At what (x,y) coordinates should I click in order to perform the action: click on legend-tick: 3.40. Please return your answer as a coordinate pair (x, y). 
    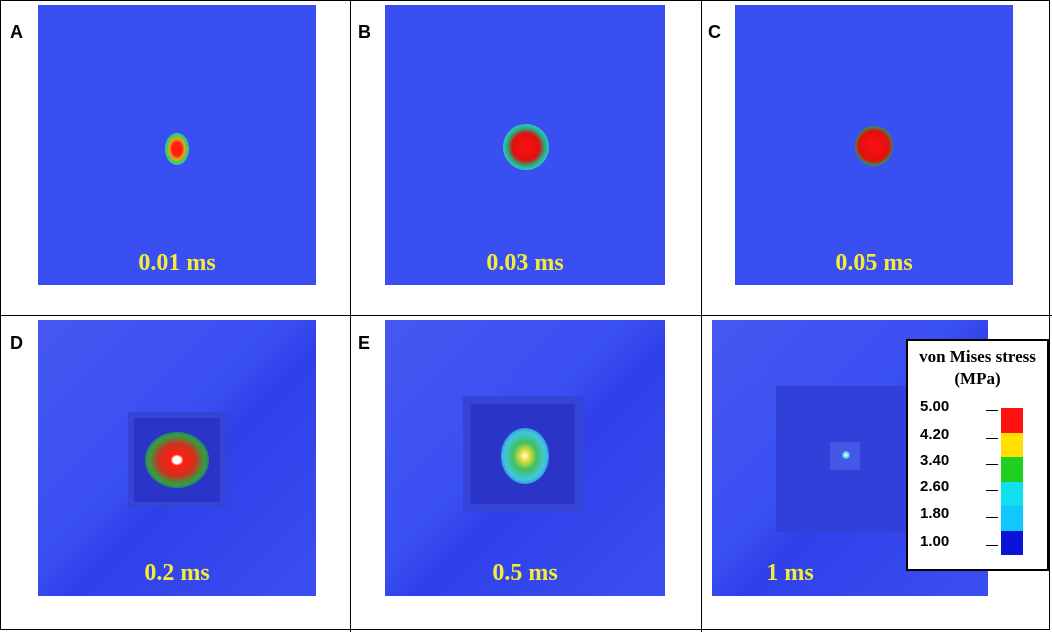
    Looking at the image, I should click on (959, 460).